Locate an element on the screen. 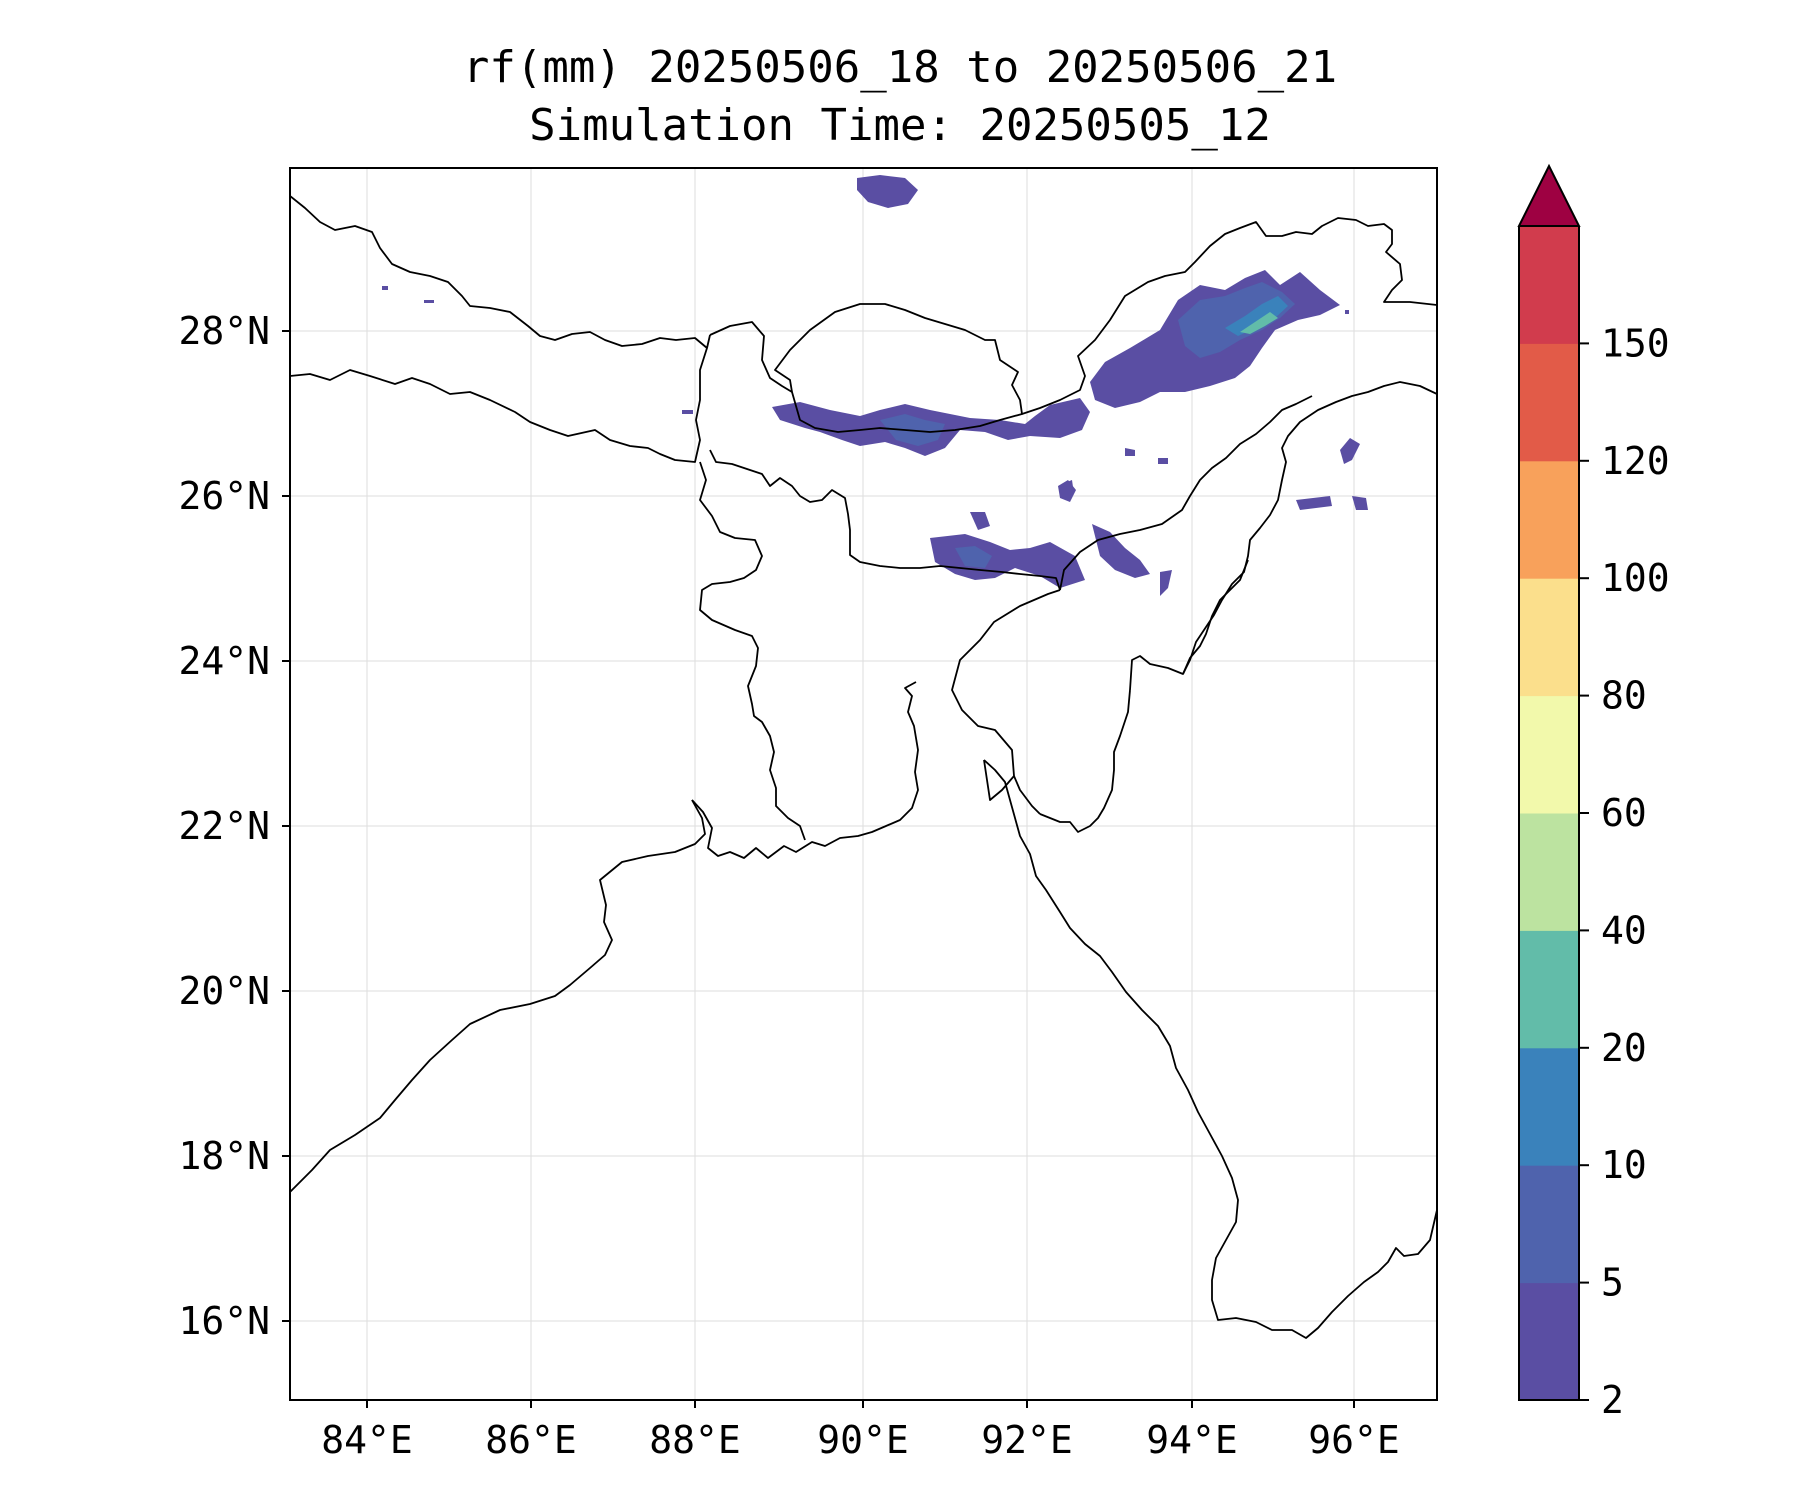 The image size is (1800, 1500). colorbar-tick-label: 40 is located at coordinates (1624, 930).